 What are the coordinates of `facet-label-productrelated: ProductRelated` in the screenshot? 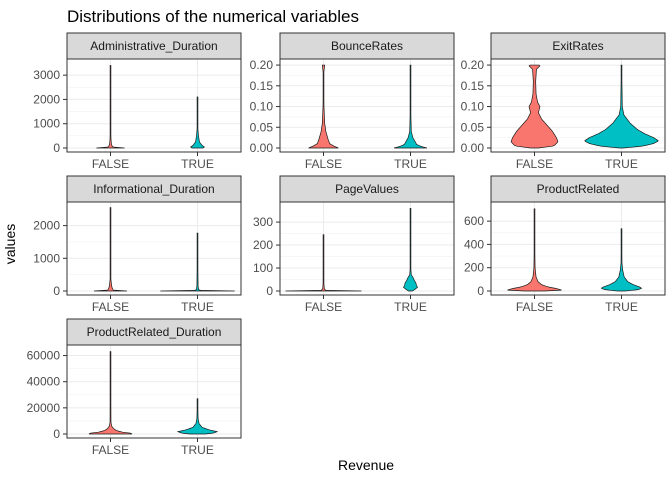 It's located at (578, 189).